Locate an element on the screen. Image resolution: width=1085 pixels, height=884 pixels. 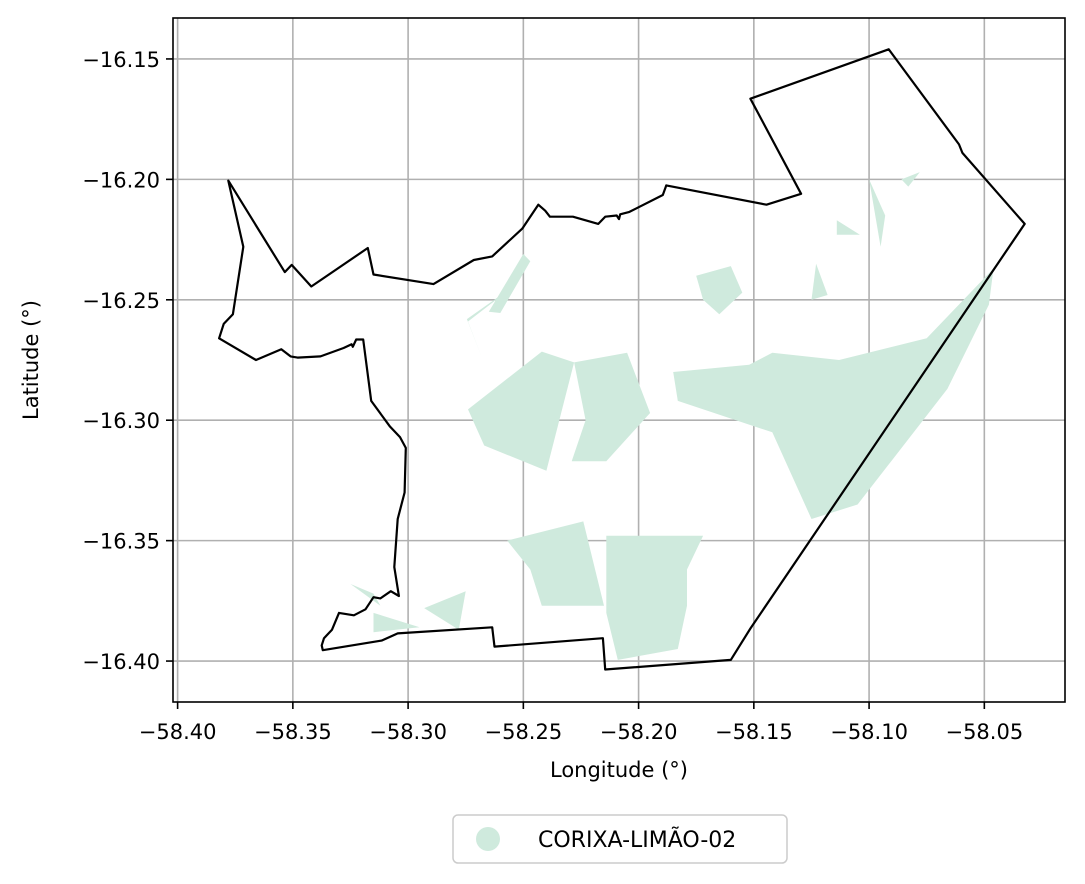
y-axis-label: Latitude (°) is located at coordinates (31, 360).